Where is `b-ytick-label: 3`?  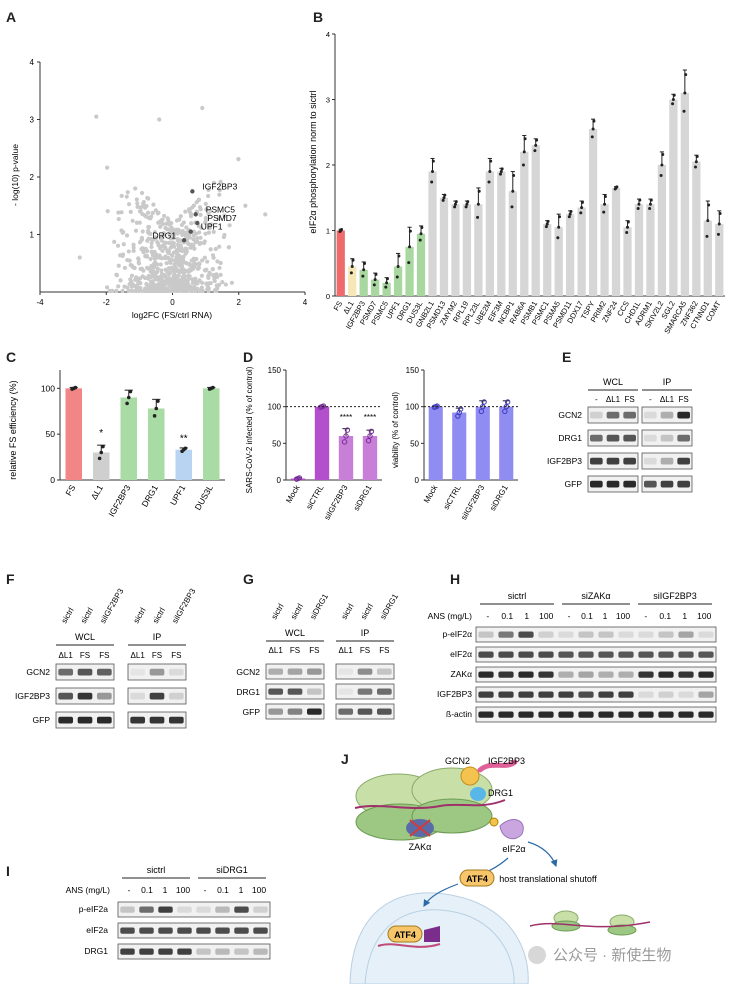 b-ytick-label: 3 is located at coordinates (328, 100).